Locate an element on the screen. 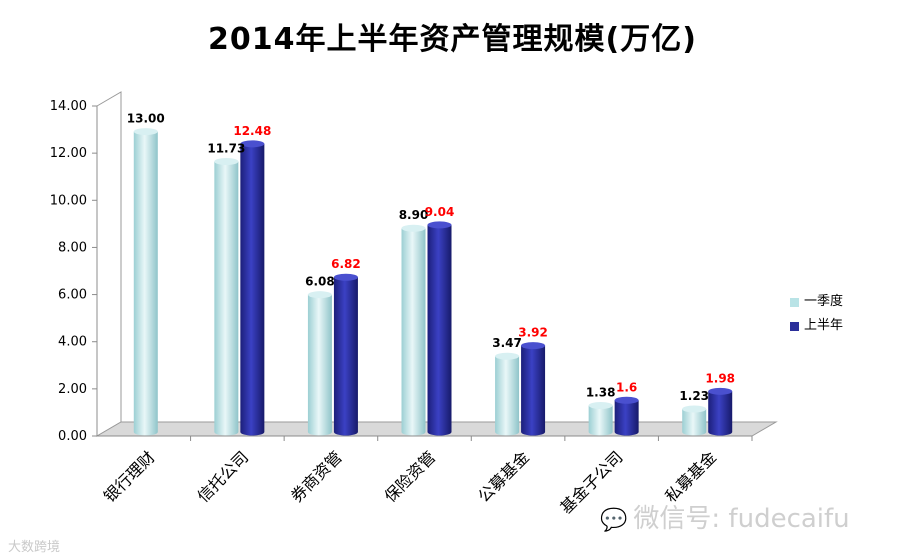 This screenshot has width=905, height=560. legend-item-h1: 上半年 is located at coordinates (816, 326).